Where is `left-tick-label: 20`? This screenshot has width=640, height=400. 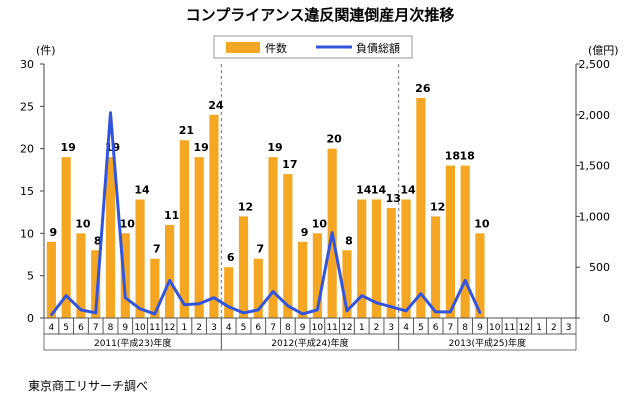
left-tick-label: 20 is located at coordinates (27, 149).